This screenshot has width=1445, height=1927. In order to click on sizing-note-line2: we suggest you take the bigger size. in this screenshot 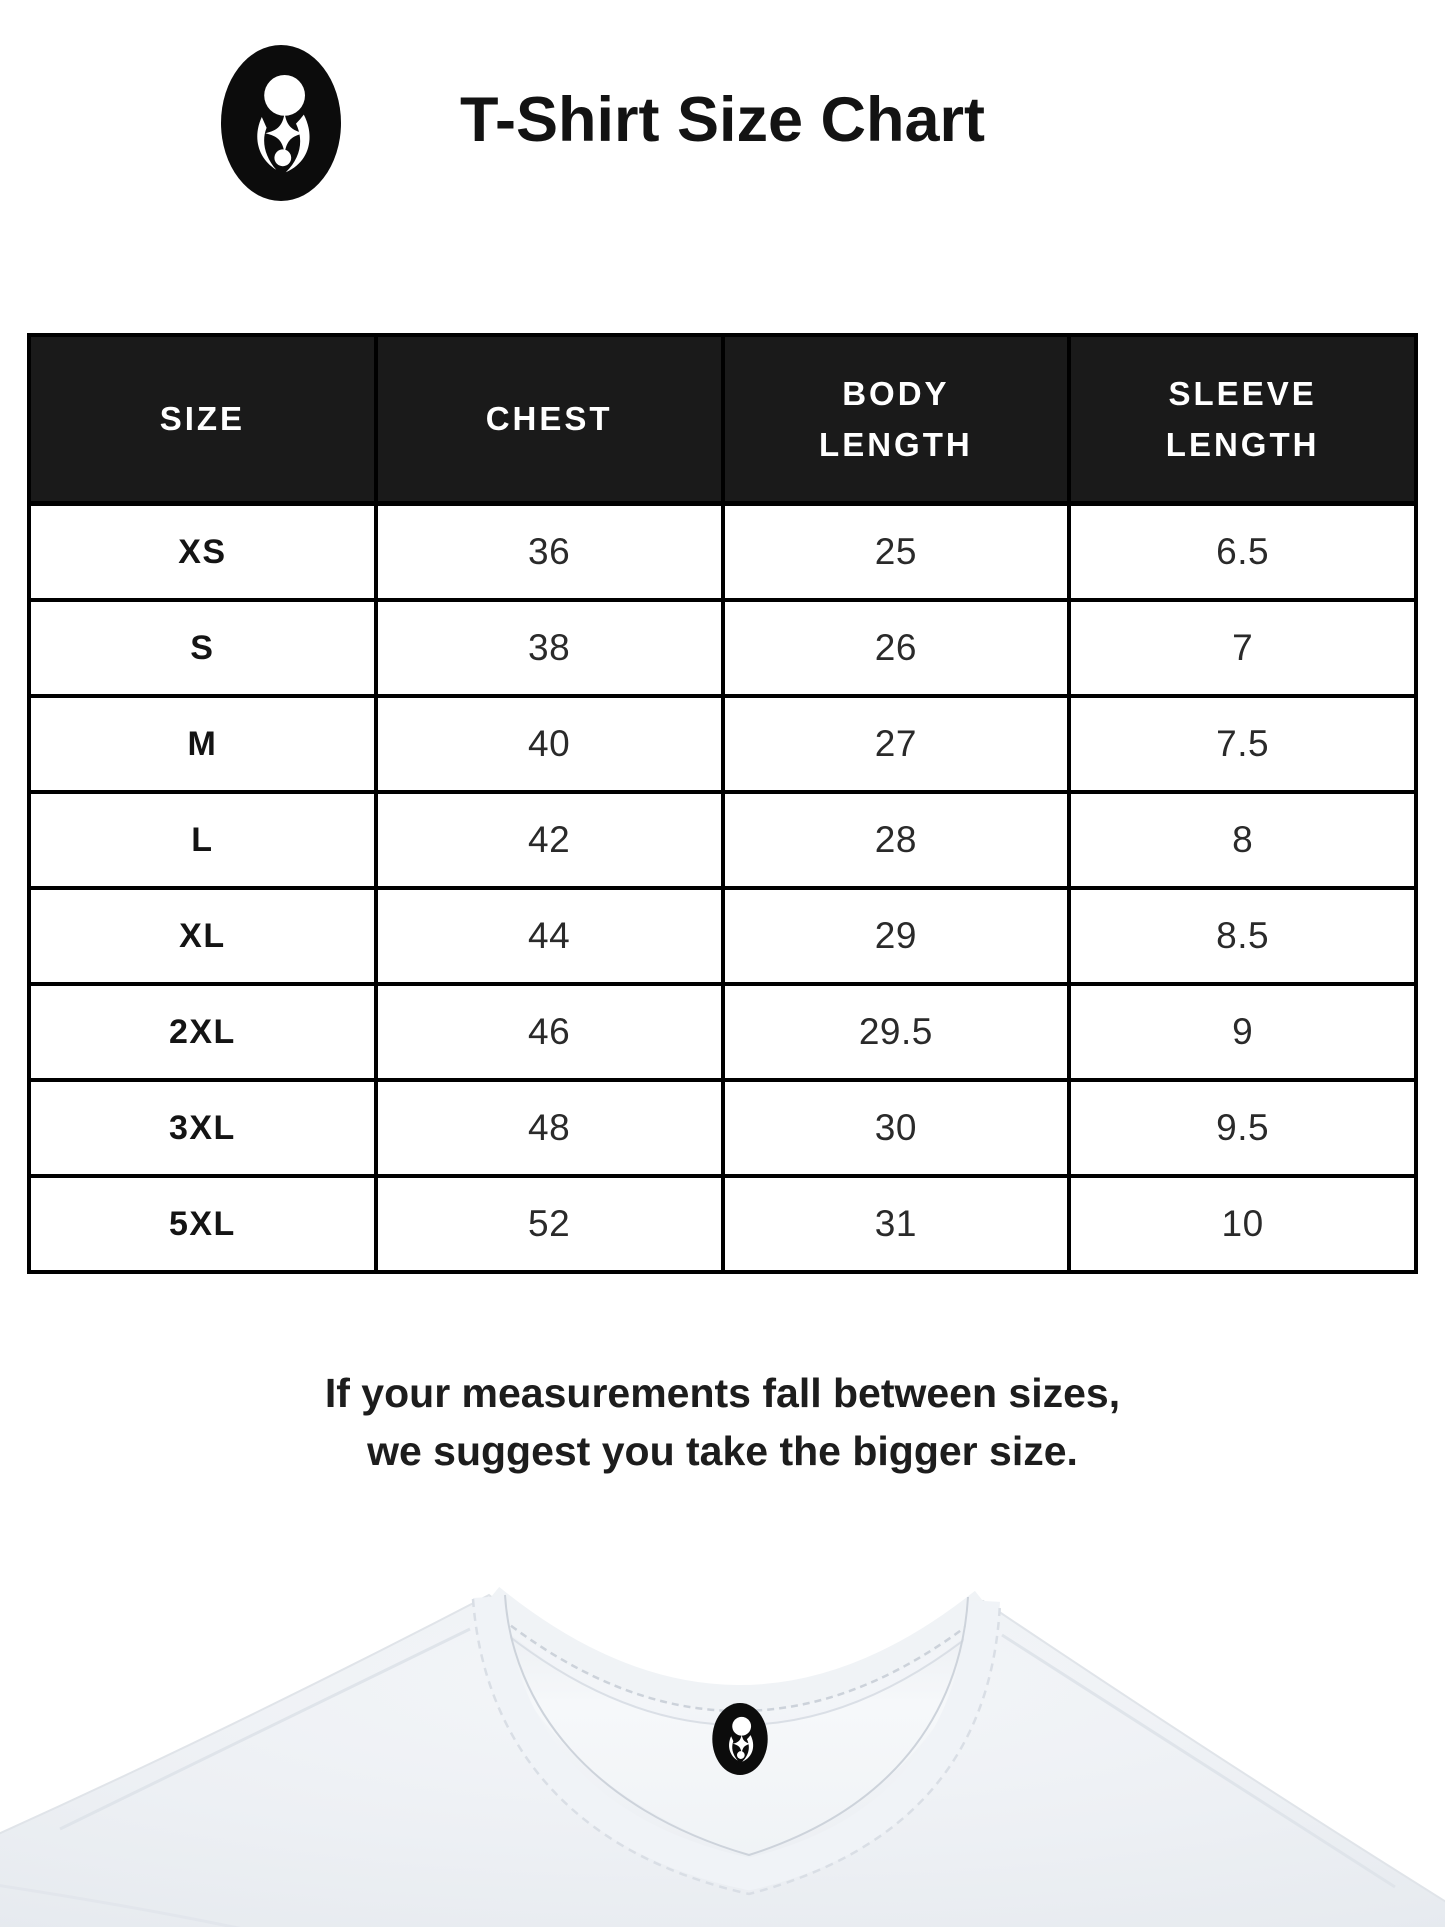, I will do `click(722, 1451)`.